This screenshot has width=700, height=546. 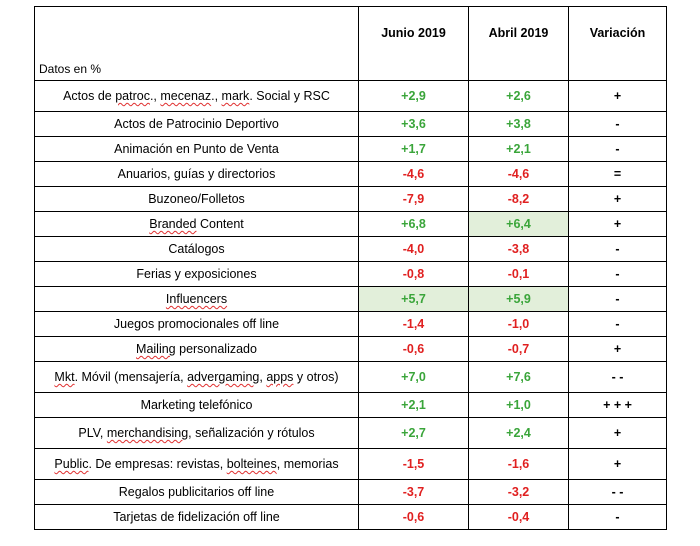 What do you see at coordinates (196, 224) in the screenshot?
I see `row-category: Branded Content` at bounding box center [196, 224].